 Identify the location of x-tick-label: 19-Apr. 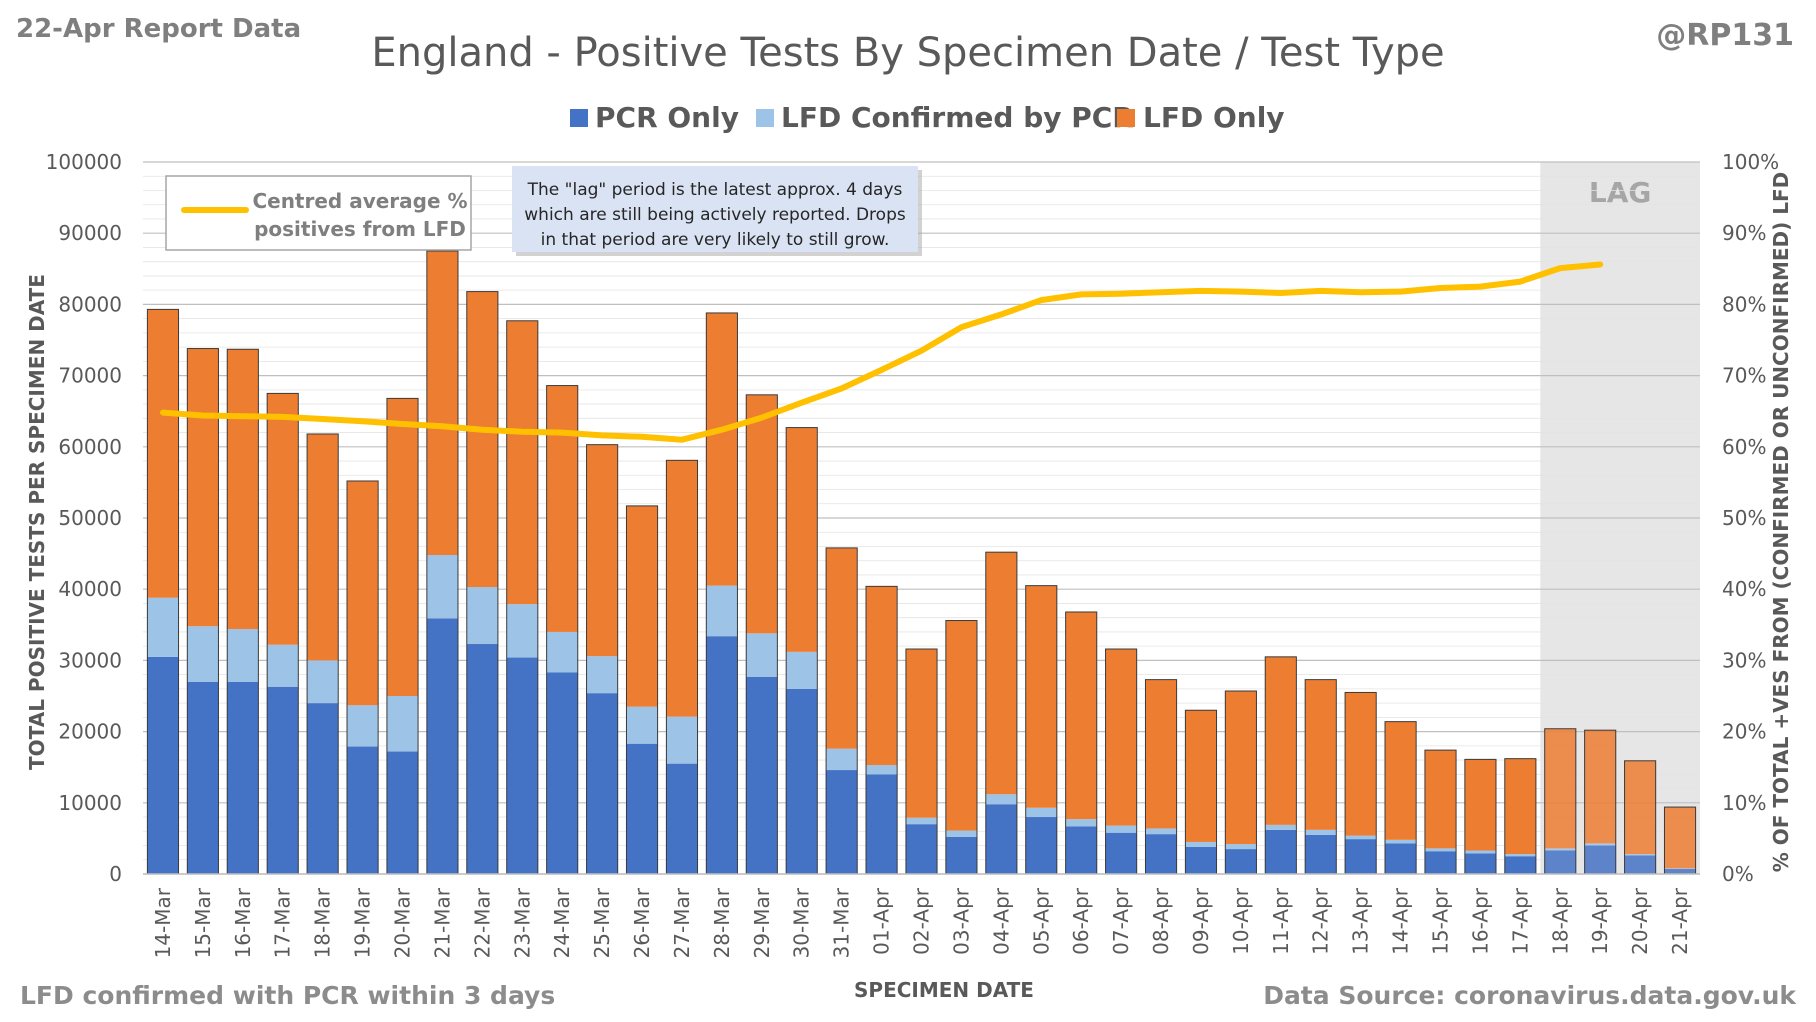
(1600, 921).